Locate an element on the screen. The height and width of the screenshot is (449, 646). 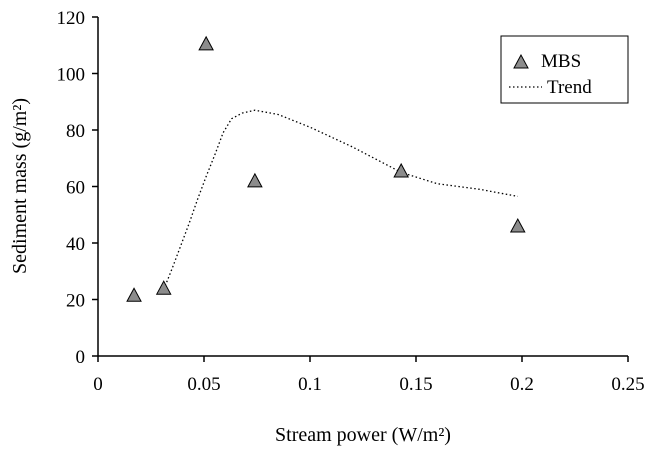
legend-label-mbs: MBS is located at coordinates (561, 61).